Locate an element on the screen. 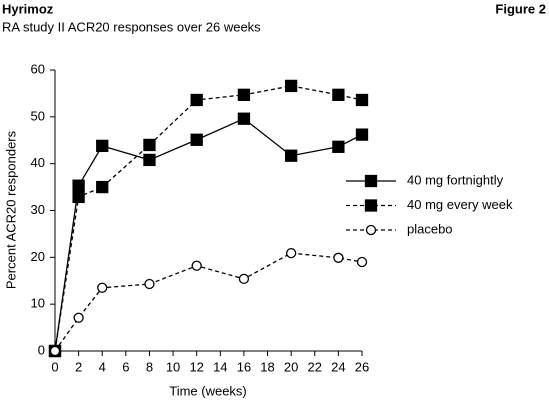 The width and height of the screenshot is (549, 402). y-tick-label: 60 is located at coordinates (38, 68).